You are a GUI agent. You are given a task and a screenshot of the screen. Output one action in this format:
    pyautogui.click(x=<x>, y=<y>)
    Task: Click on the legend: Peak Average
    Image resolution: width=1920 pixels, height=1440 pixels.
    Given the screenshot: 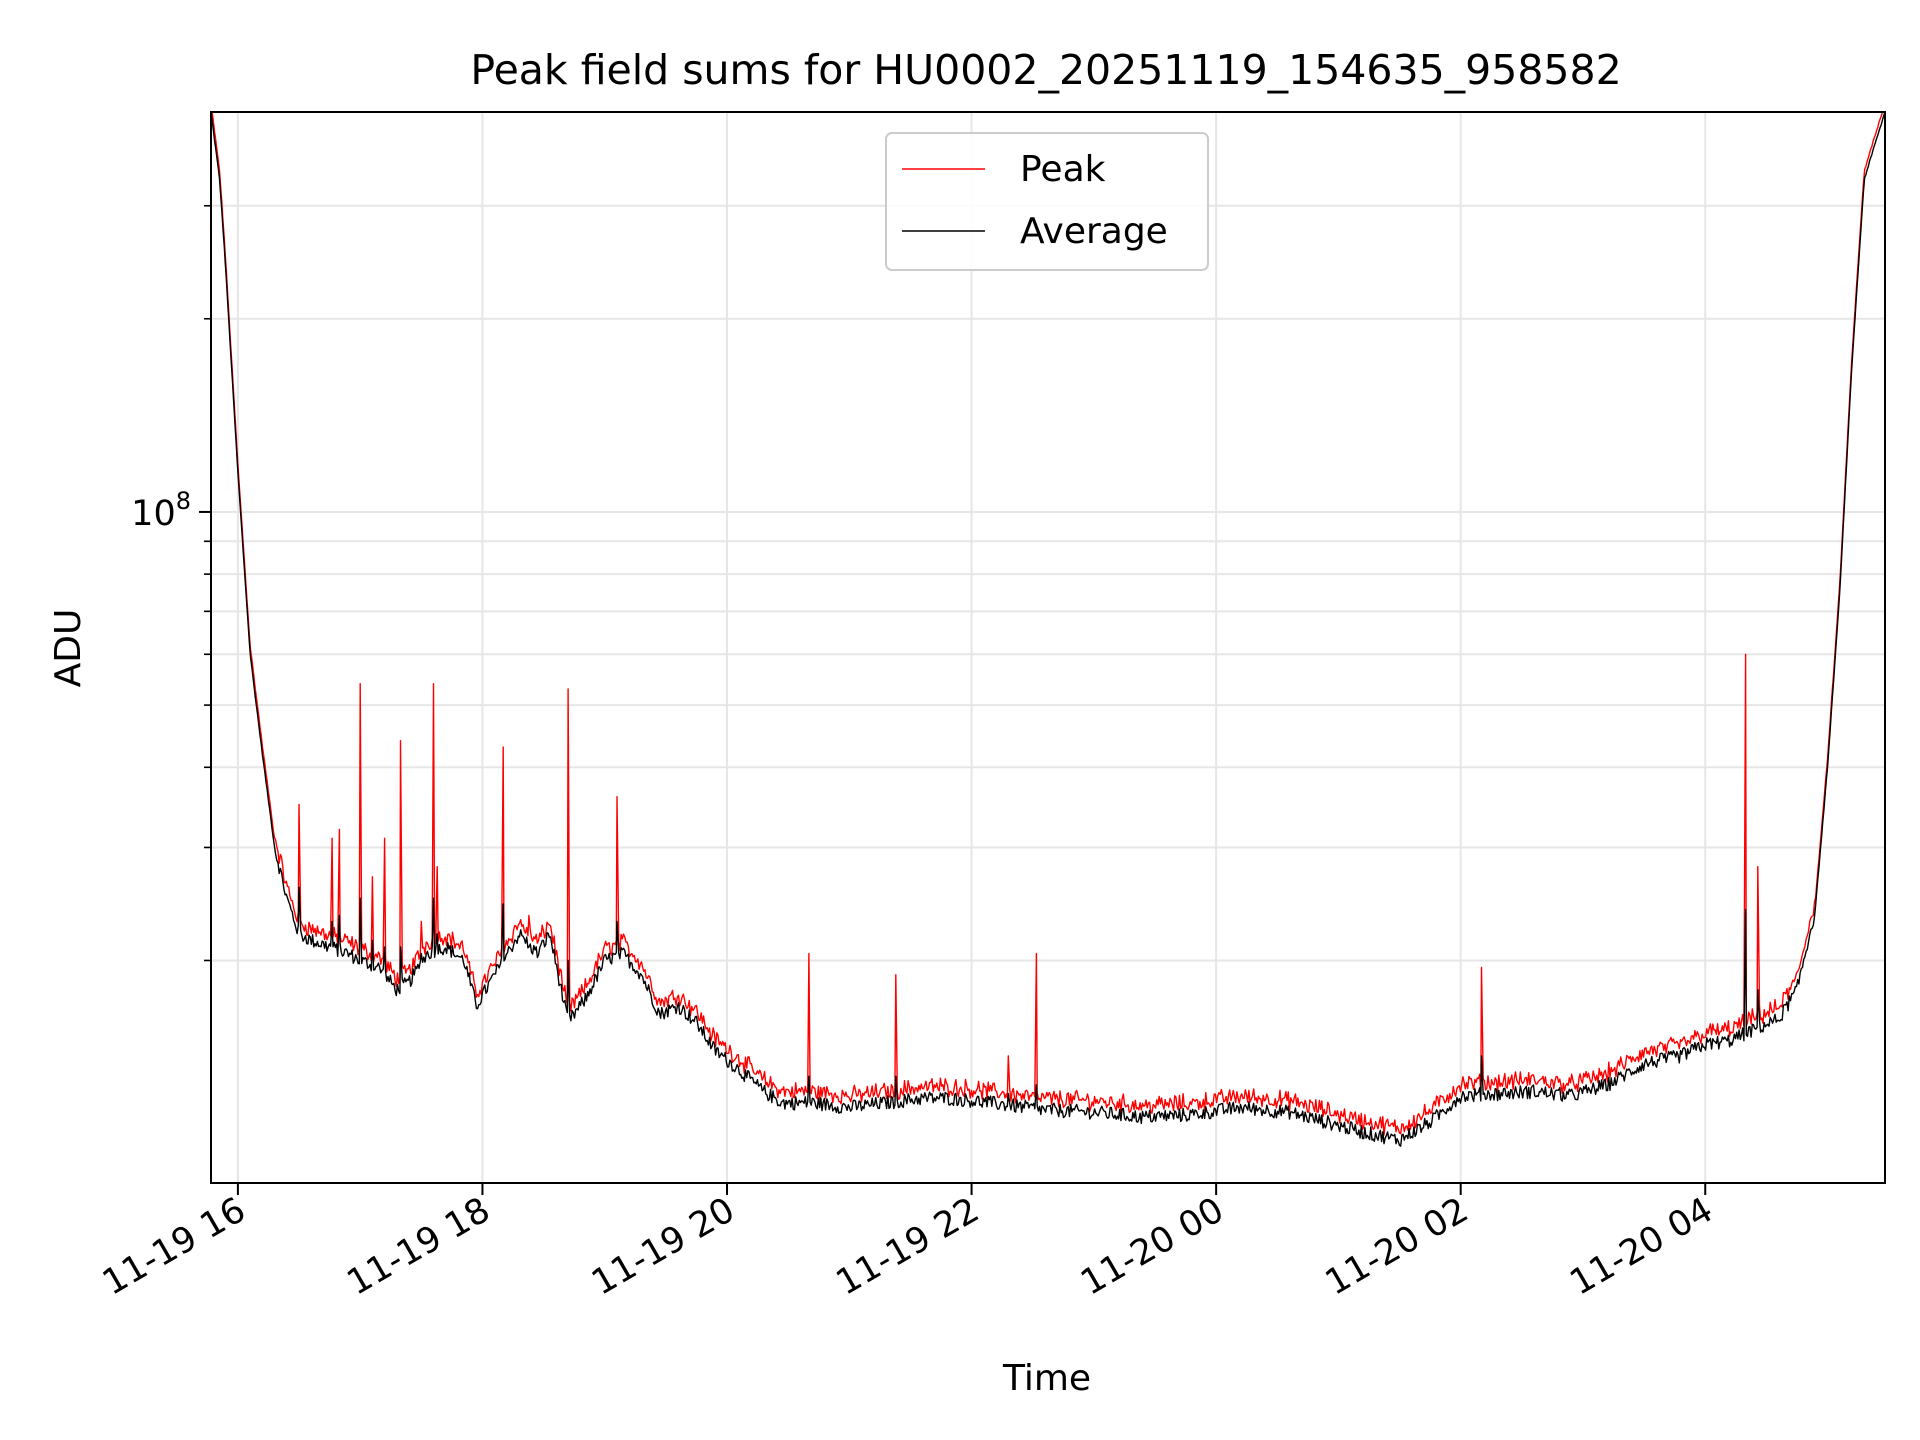 What is the action you would take?
    pyautogui.click(x=1047, y=201)
    